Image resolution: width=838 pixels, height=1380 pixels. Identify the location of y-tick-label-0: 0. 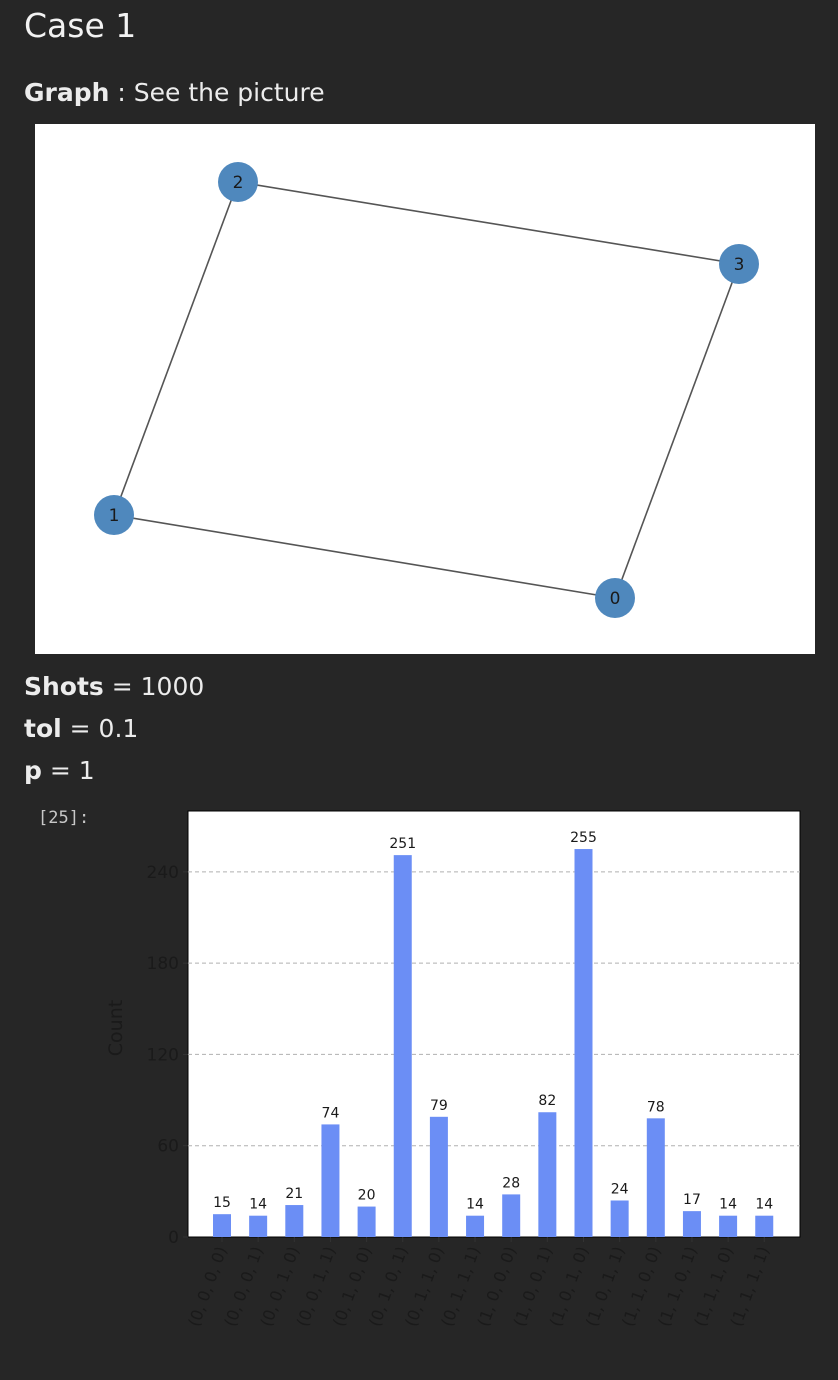
(173, 1238).